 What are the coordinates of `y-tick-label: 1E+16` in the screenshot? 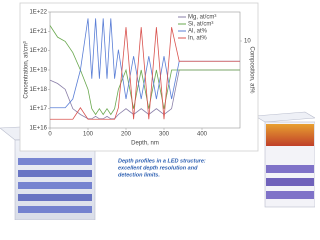 It's located at (38, 129).